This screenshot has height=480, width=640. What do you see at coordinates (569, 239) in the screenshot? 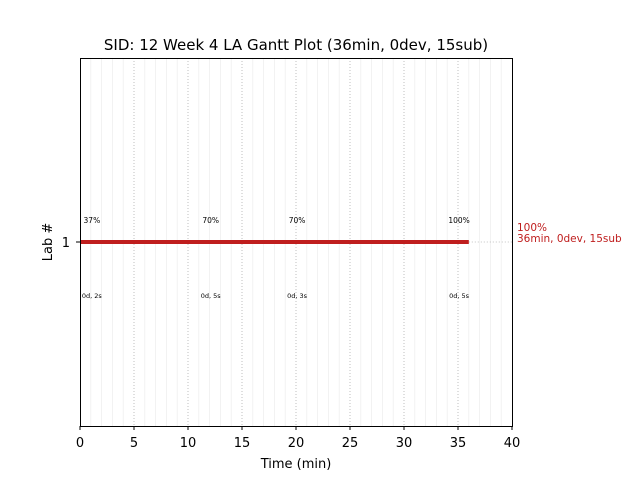
I see `end-summary-label: 36min, 0dev, 15sub` at bounding box center [569, 239].